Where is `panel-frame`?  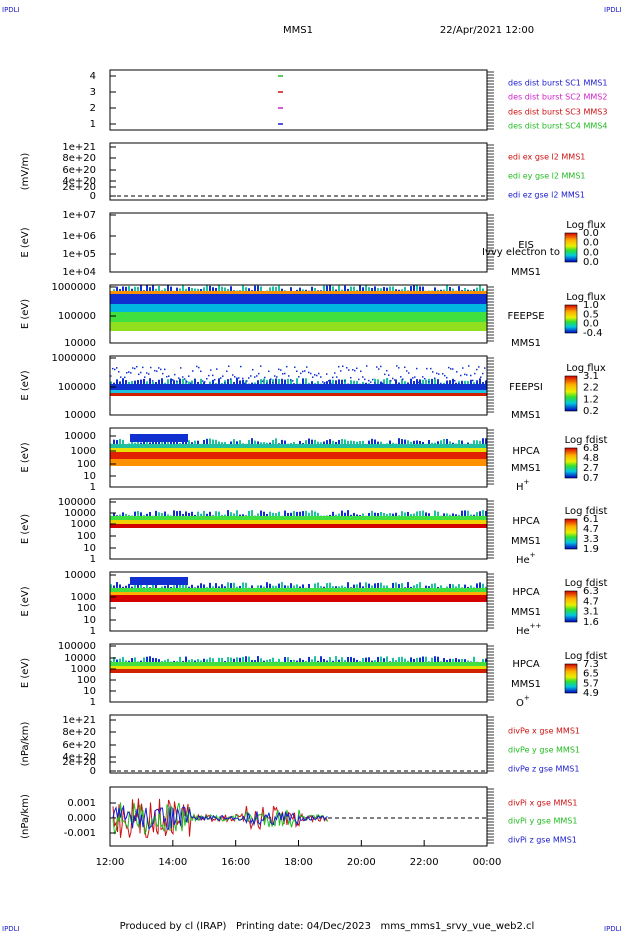 panel-frame is located at coordinates (298, 385).